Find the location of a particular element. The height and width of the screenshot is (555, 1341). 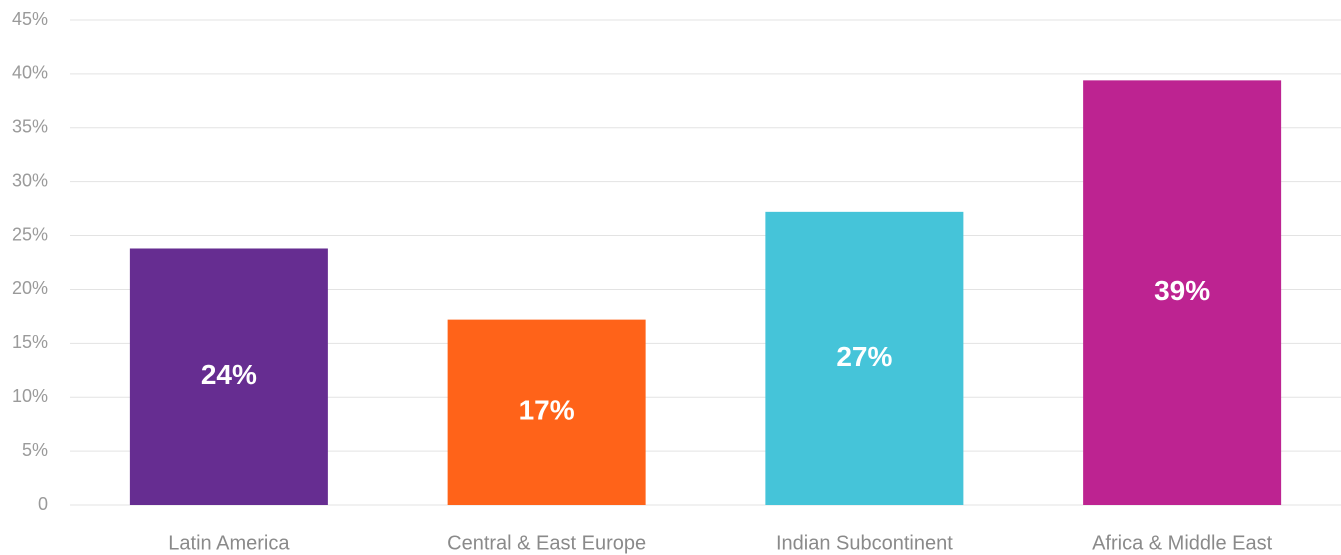

y-tick-label: 20% is located at coordinates (30, 288).